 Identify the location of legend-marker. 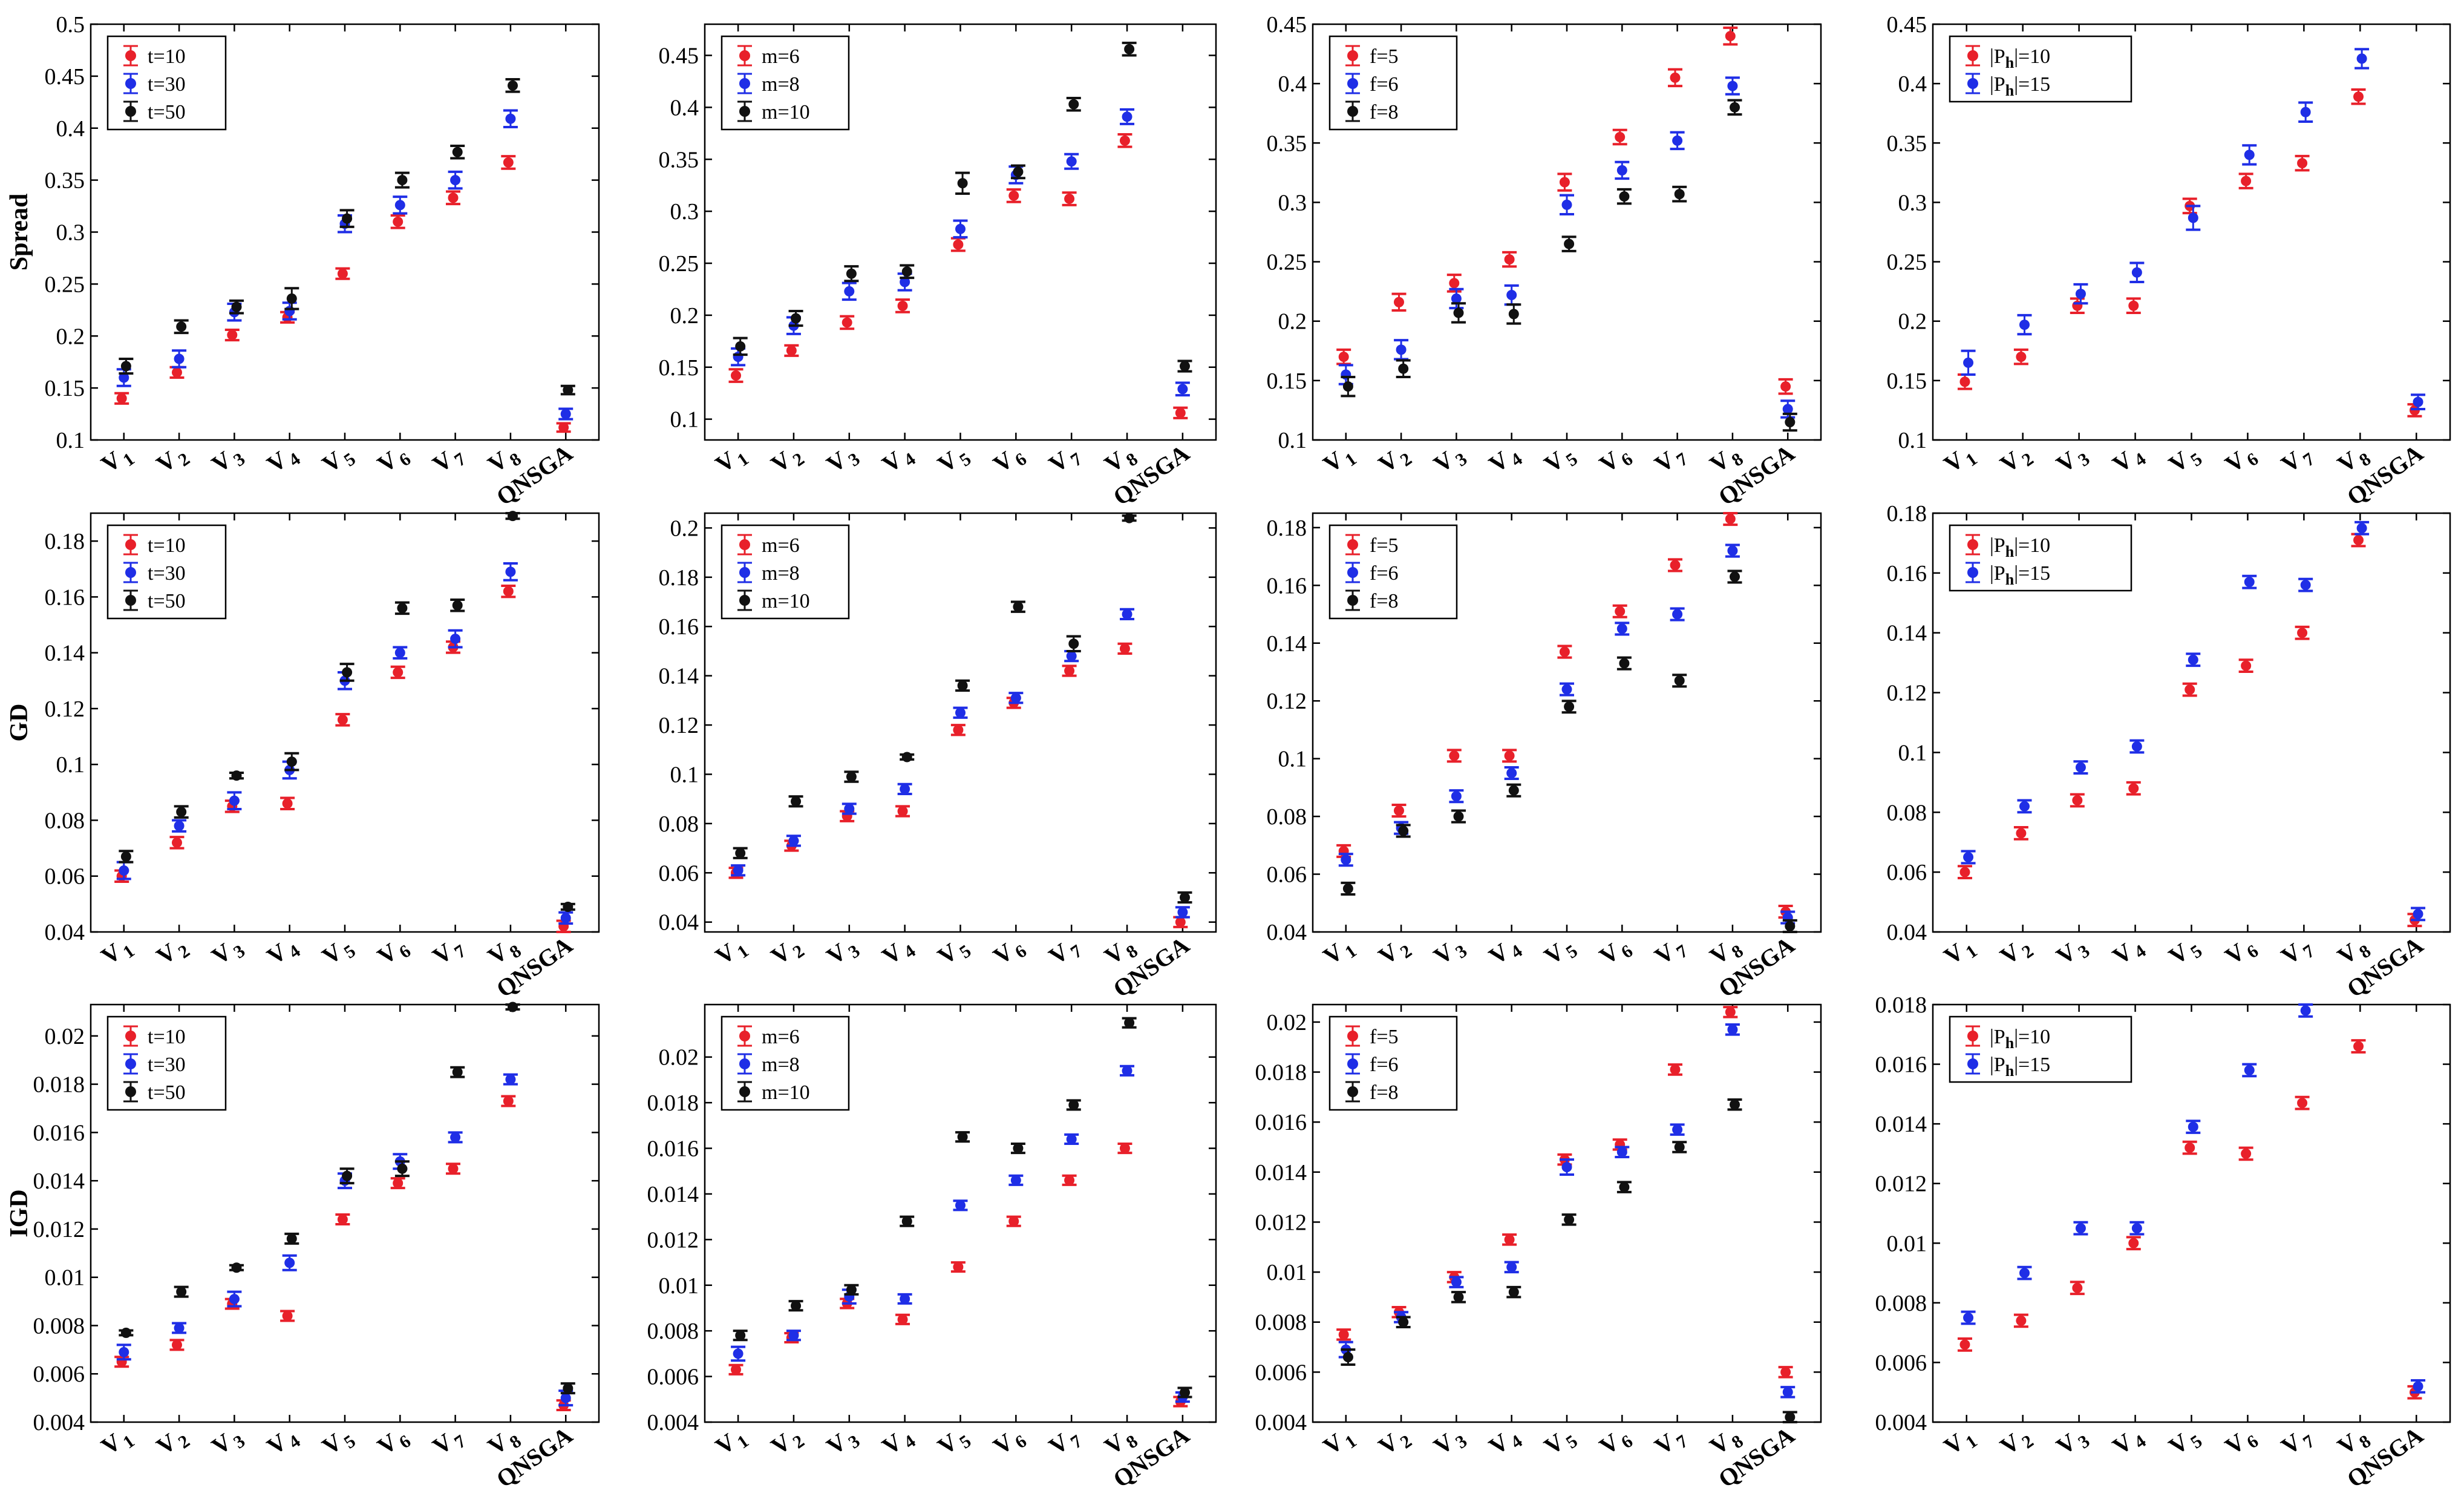
(130, 572).